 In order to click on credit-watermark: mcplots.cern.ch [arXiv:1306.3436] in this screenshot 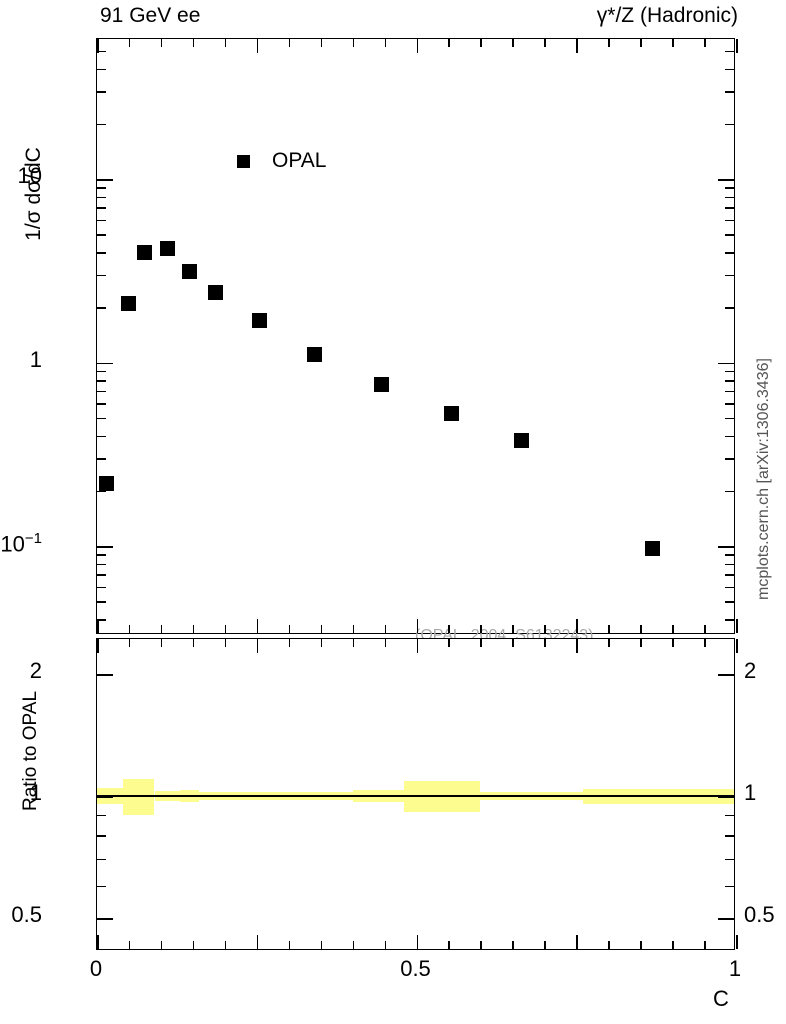, I will do `click(763, 479)`.